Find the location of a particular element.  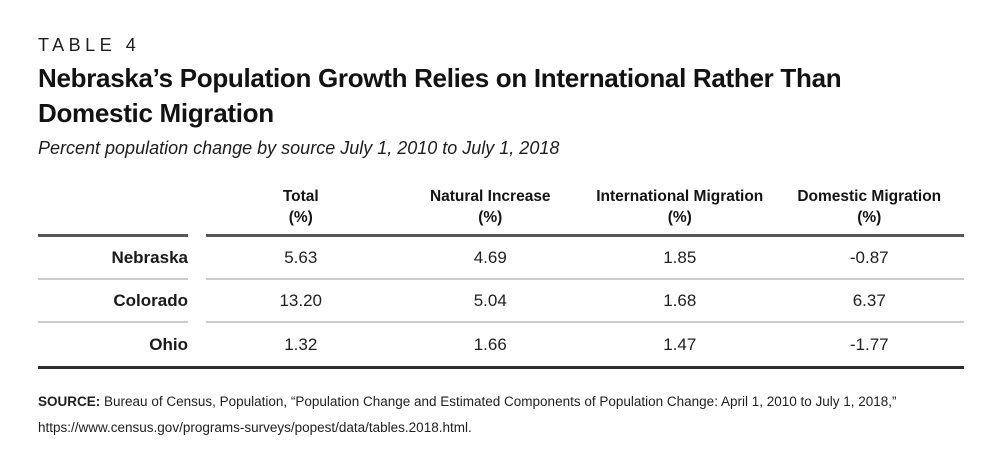

table-row-colorado: Colorado 13.20 5.04 1.68 6.37 is located at coordinates (501, 301).